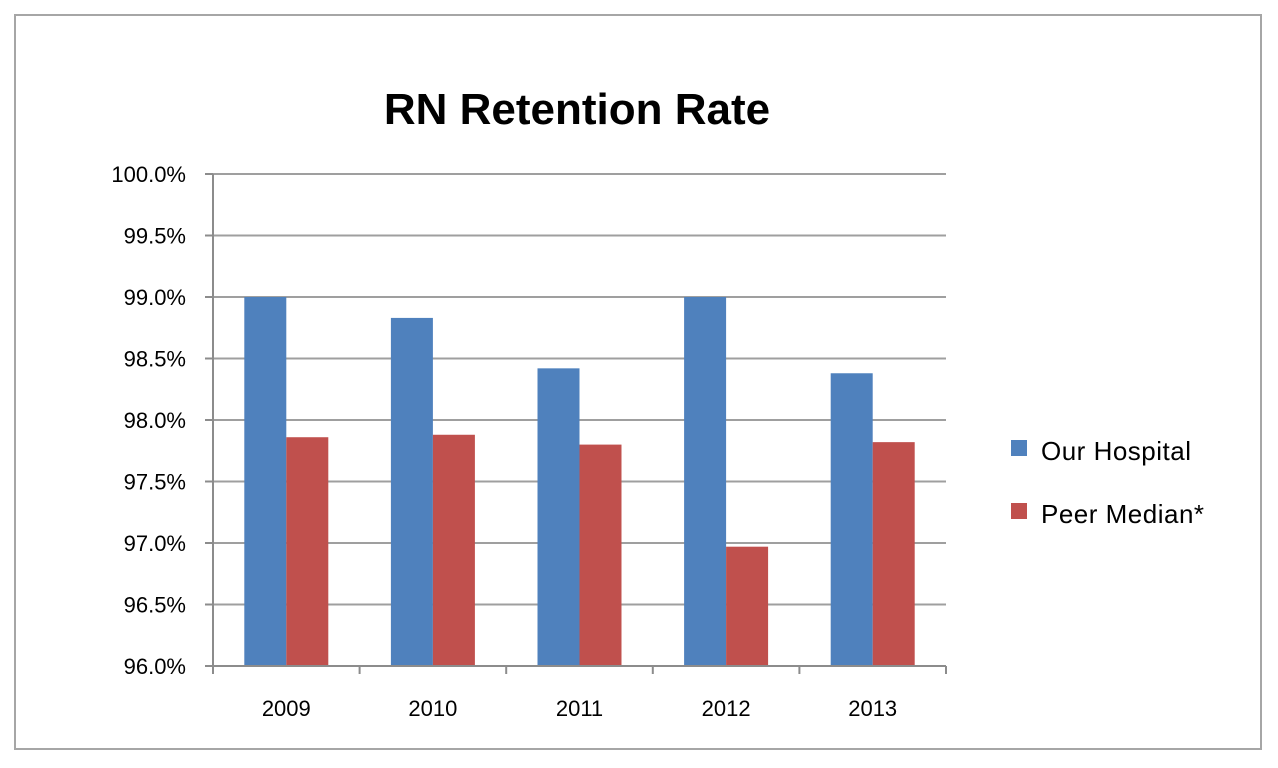  I want to click on bar-our-hospital-2013, so click(851, 519).